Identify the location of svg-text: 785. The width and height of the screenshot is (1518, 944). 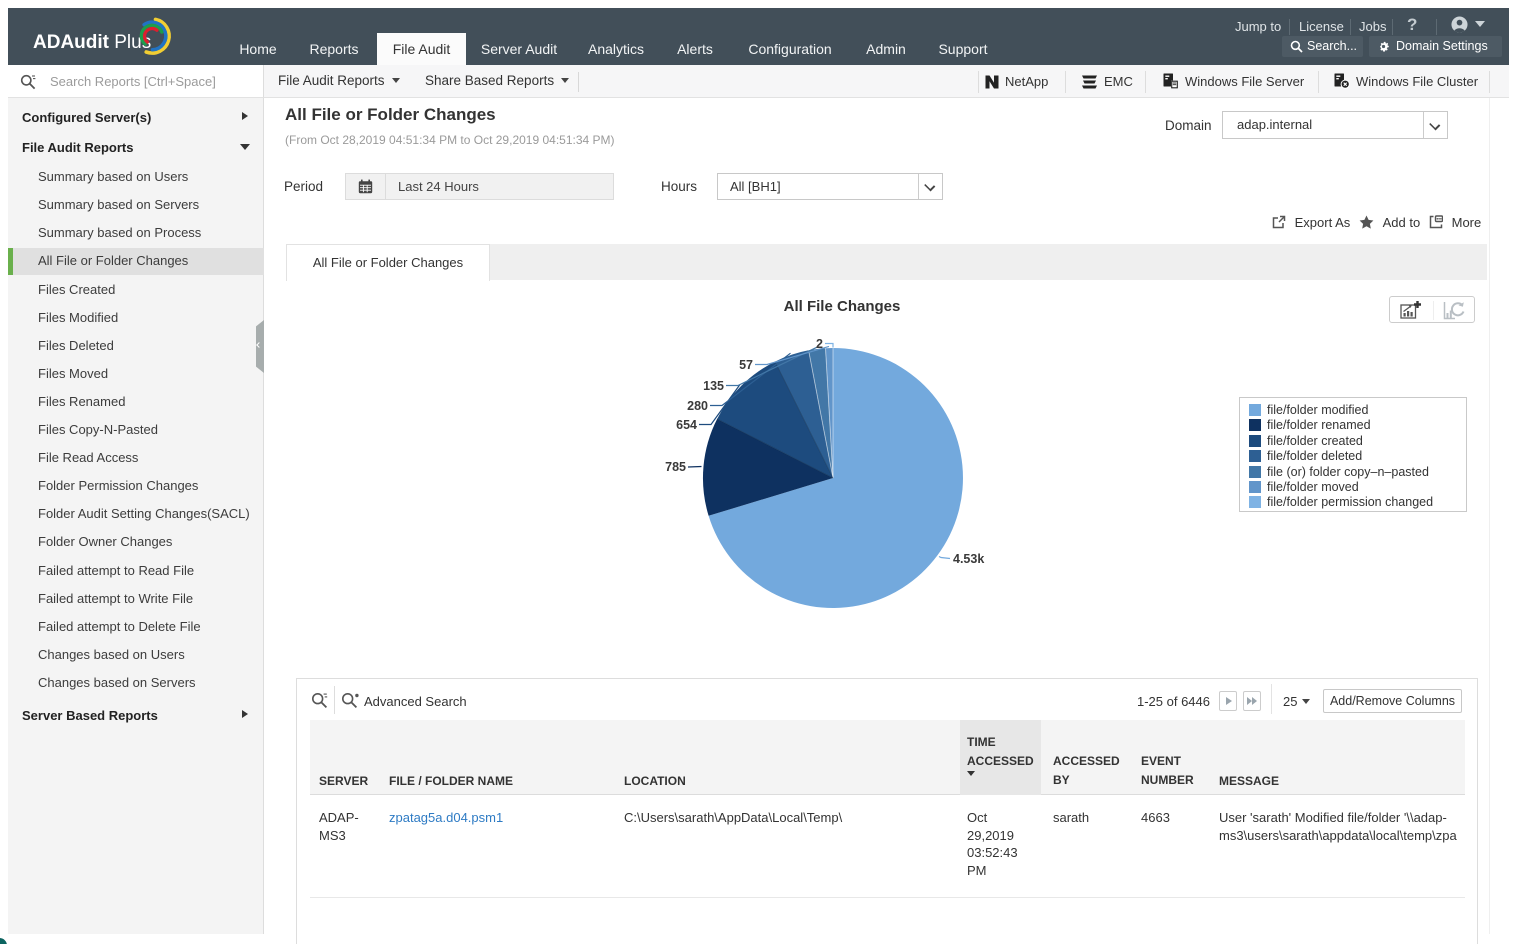
(675, 467).